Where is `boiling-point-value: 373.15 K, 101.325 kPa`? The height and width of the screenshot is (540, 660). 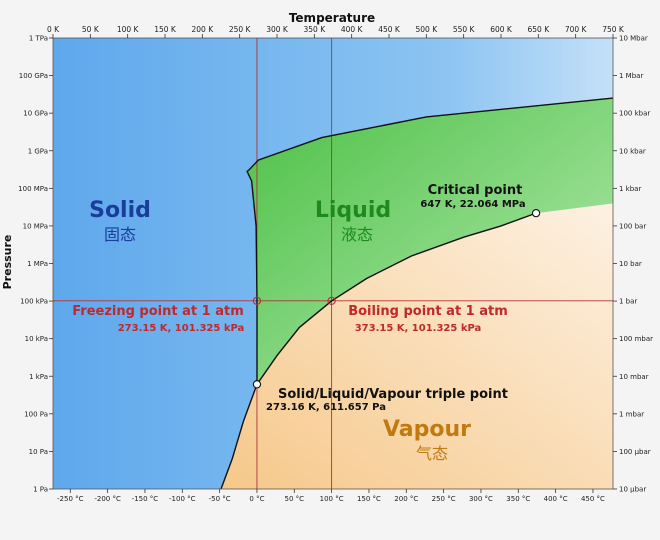 boiling-point-value: 373.15 K, 101.325 kPa is located at coordinates (418, 328).